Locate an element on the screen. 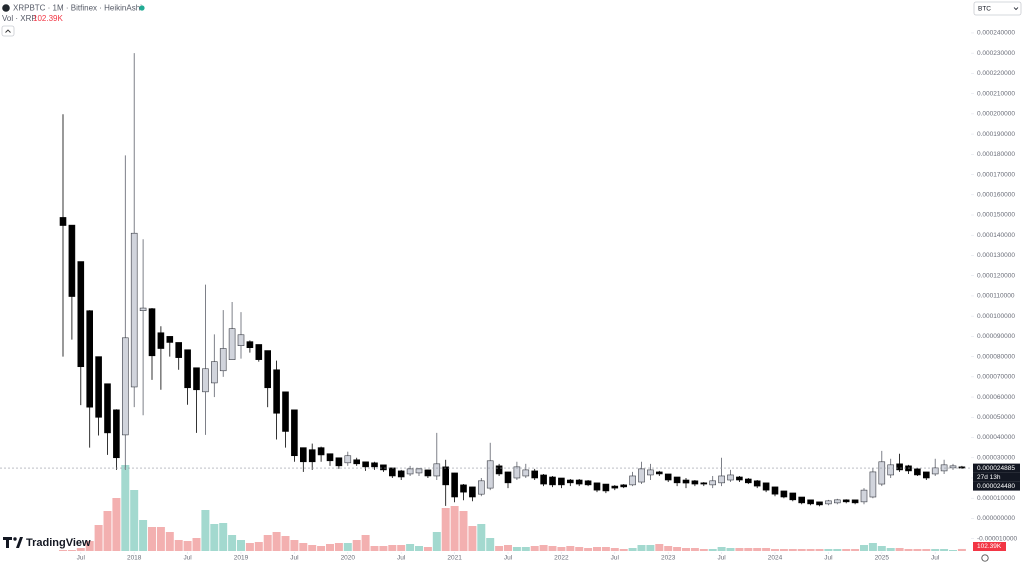 The width and height of the screenshot is (1024, 566). volume-box is located at coordinates (989, 546).